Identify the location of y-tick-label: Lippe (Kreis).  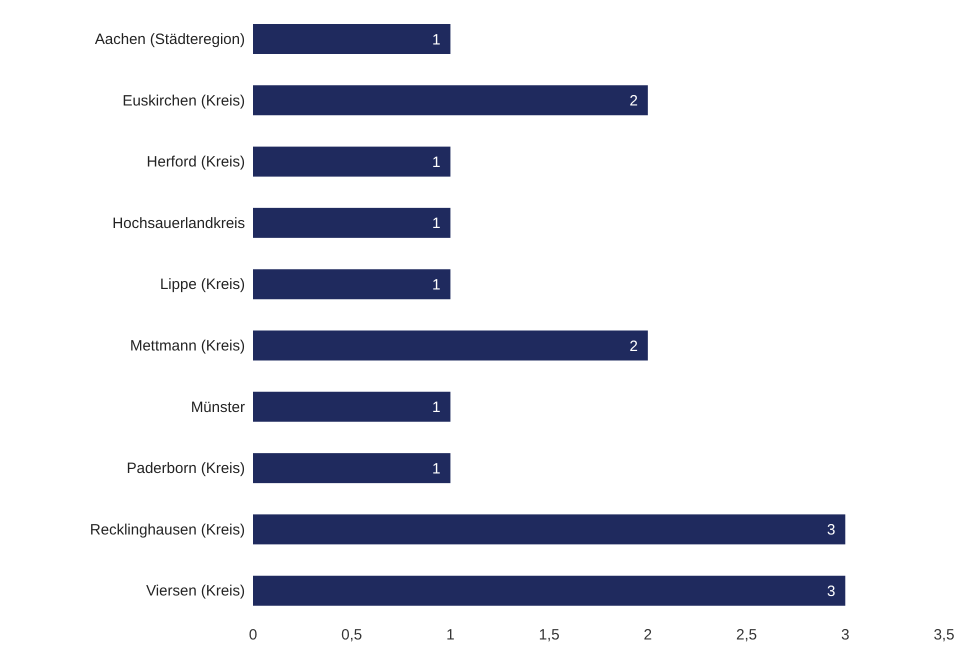
(202, 285).